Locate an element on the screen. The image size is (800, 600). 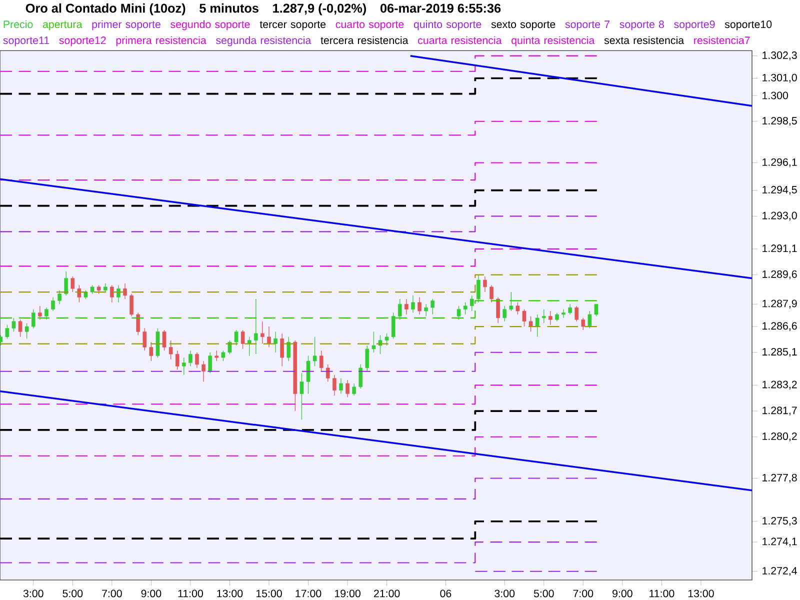
text: apertura is located at coordinates (62, 25).